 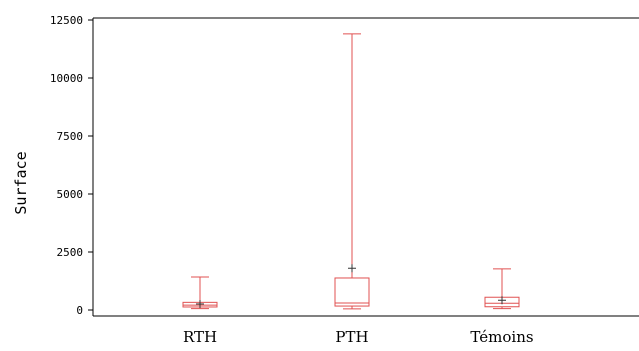 What do you see at coordinates (502, 289) in the screenshot?
I see `box-témoins` at bounding box center [502, 289].